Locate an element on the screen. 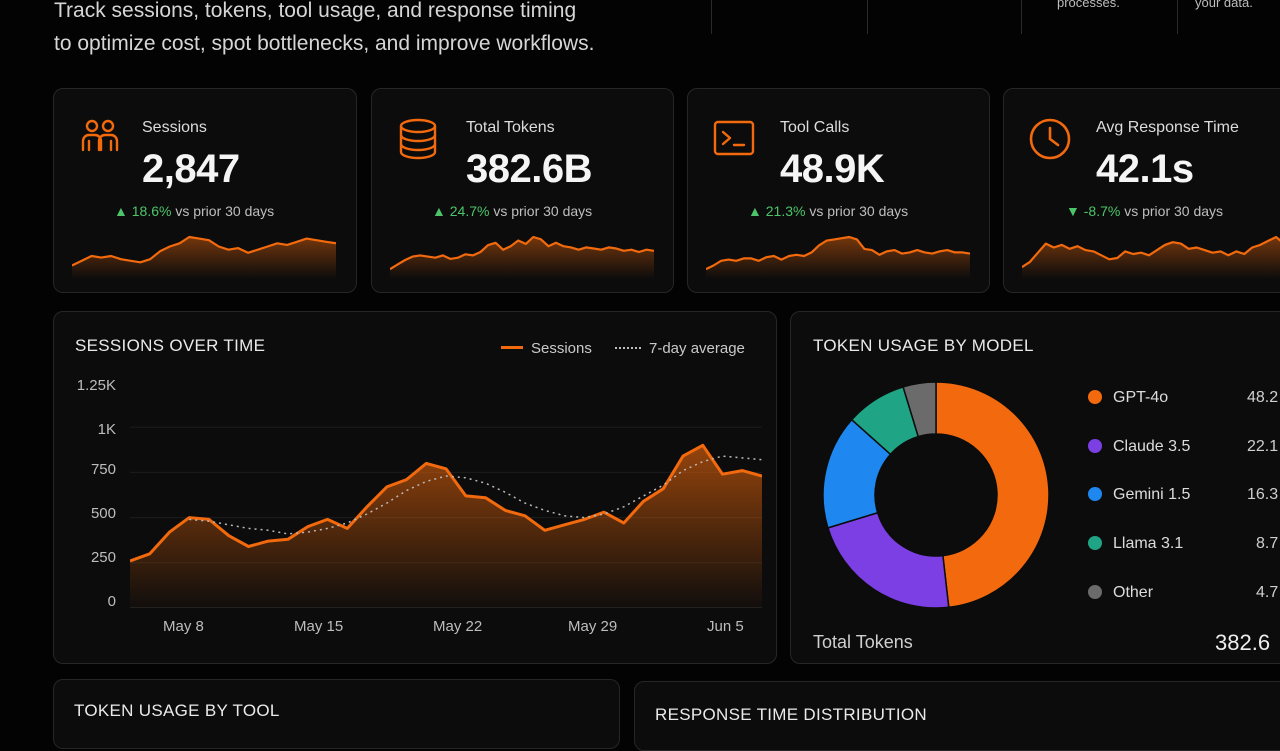 Image resolution: width=1280 pixels, height=751 pixels. kpi-label: Total Tokens is located at coordinates (510, 127).